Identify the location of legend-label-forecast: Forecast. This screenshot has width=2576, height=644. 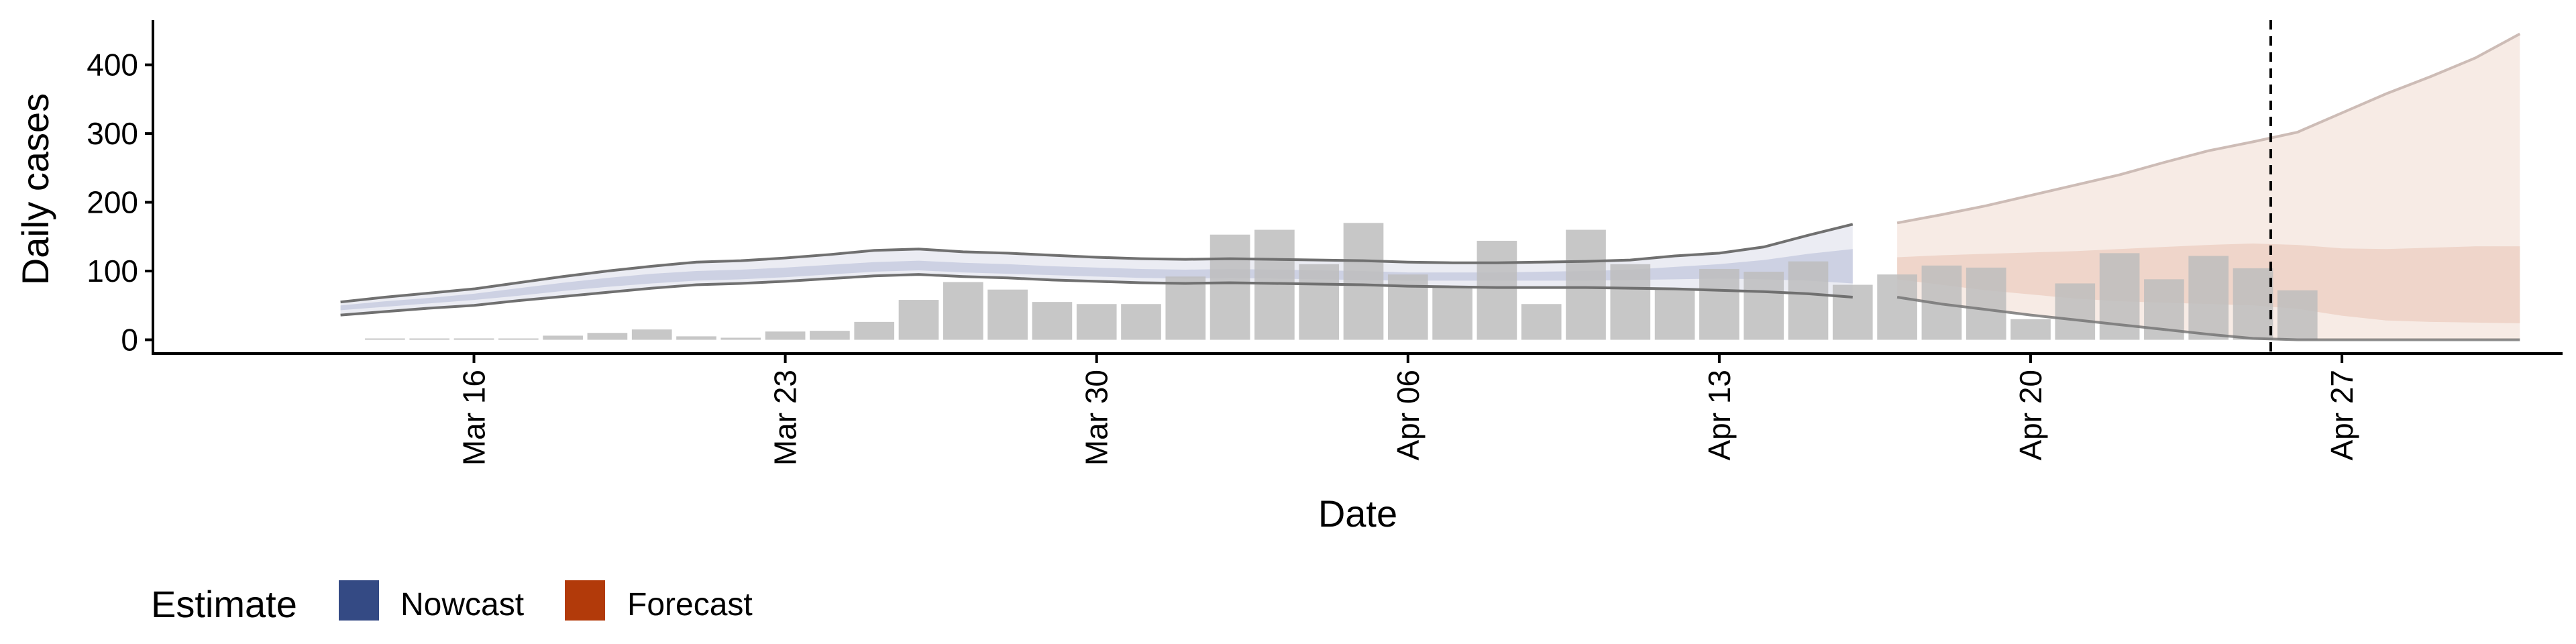
(690, 605).